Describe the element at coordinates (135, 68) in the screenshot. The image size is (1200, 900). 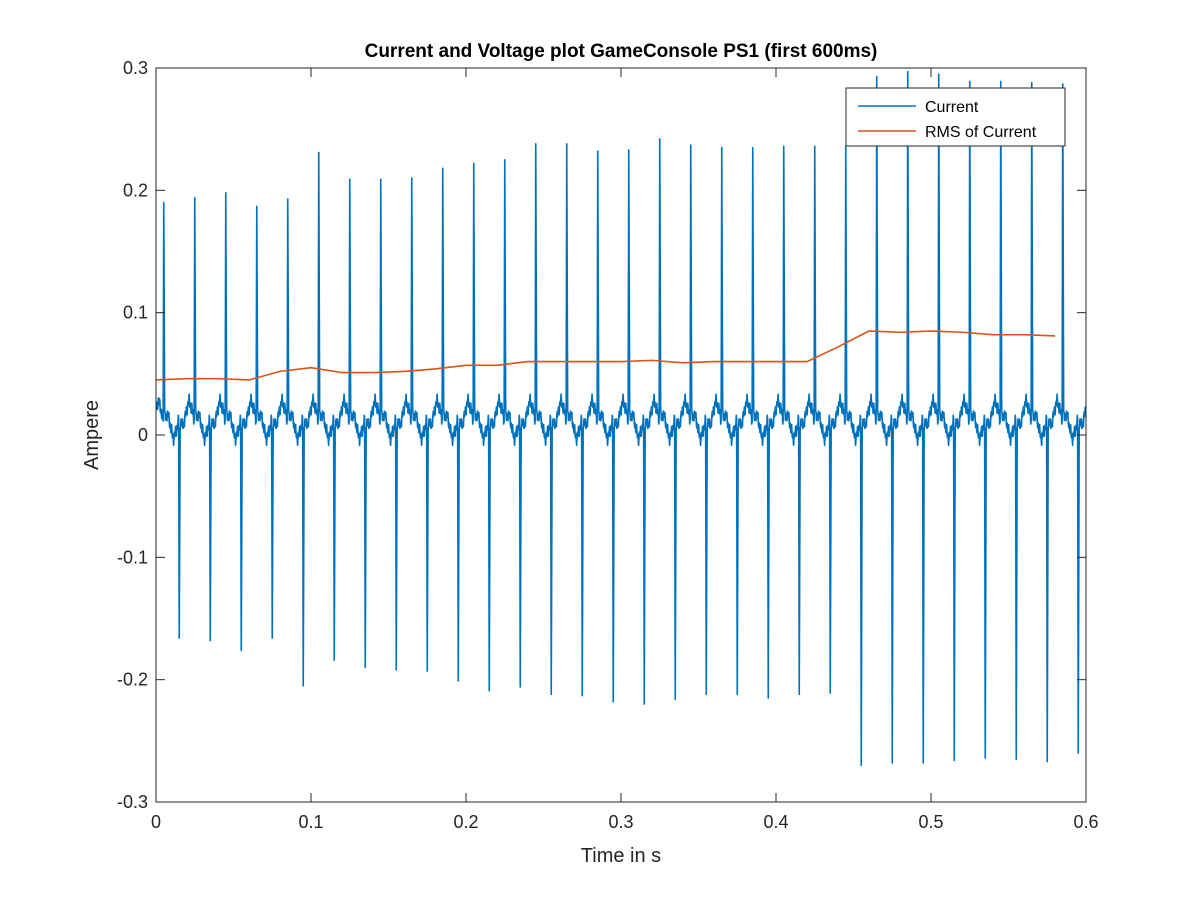
I see `y-tick-label: 0.3` at that location.